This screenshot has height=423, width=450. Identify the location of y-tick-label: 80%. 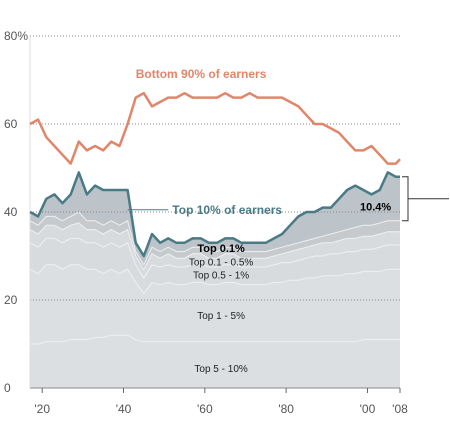
(16, 36).